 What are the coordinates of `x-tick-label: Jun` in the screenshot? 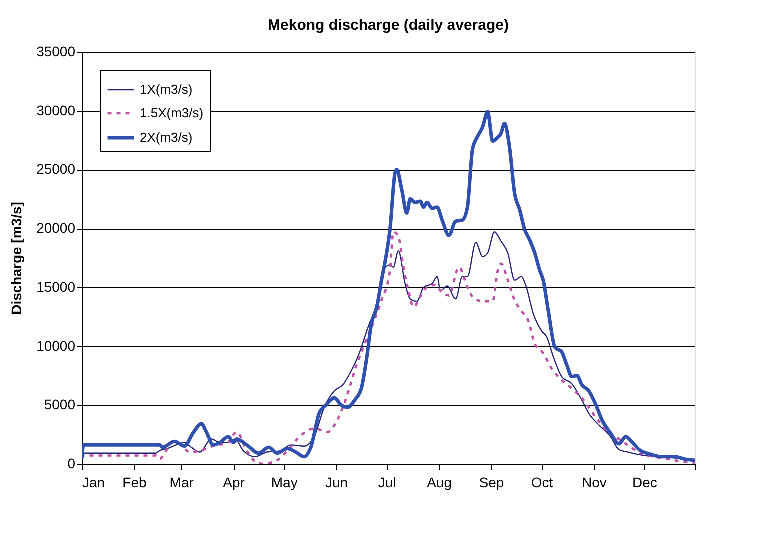 It's located at (337, 482).